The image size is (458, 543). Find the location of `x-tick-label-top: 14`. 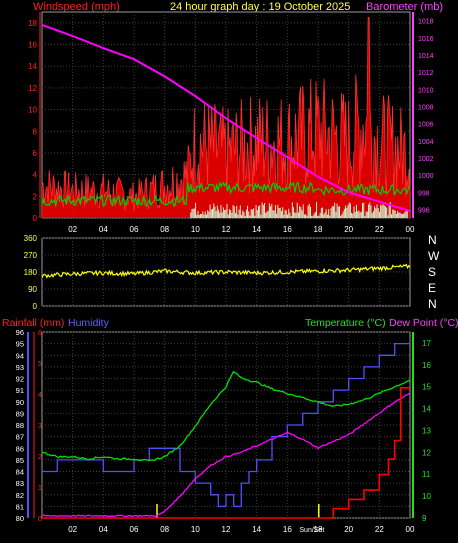

x-tick-label-top: 14 is located at coordinates (256, 229).